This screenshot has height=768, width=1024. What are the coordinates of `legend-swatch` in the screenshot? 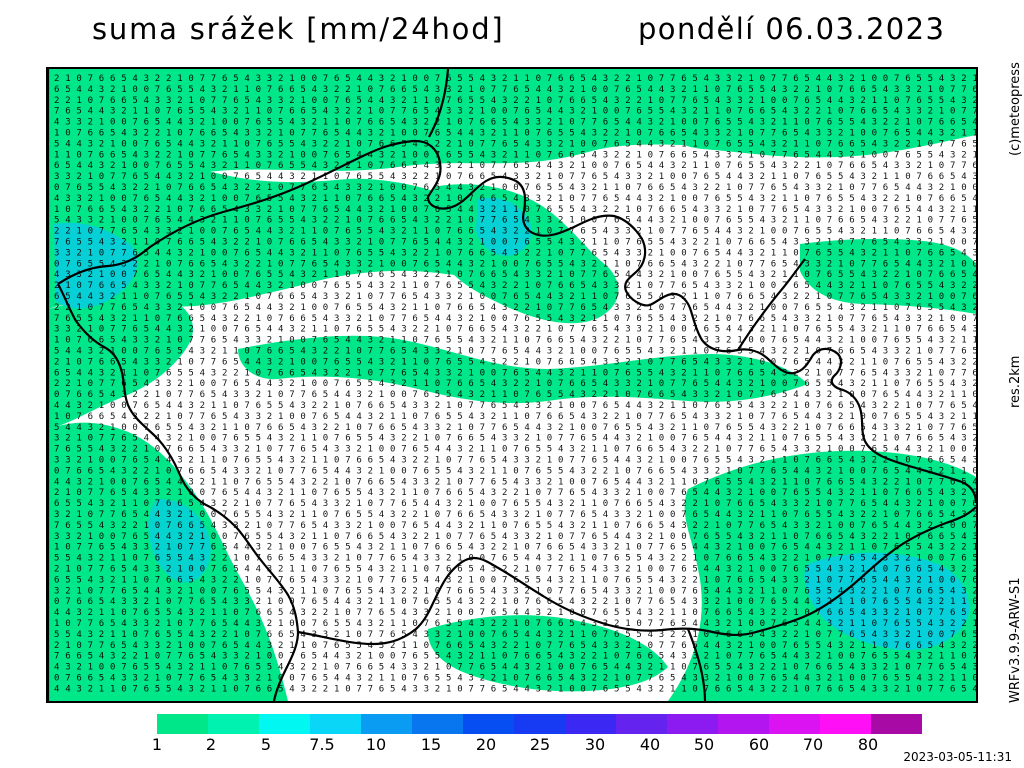 It's located at (744, 724).